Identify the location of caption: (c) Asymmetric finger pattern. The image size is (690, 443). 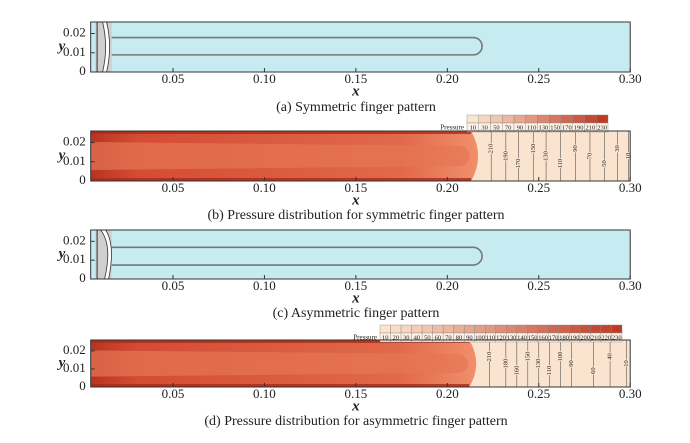
(356, 313).